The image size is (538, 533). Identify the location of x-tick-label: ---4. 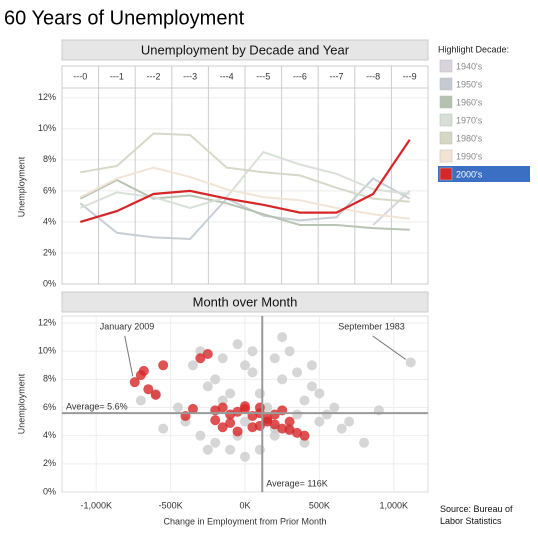
(227, 76).